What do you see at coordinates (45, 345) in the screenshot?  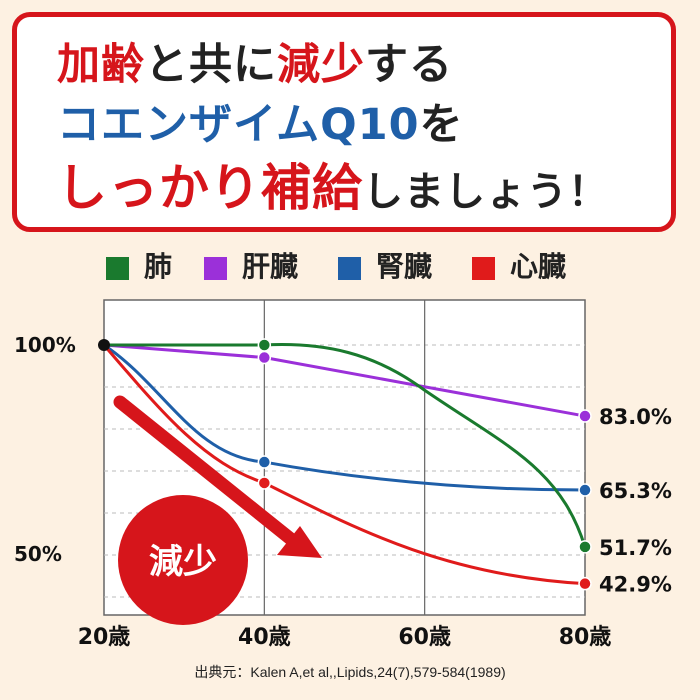 I see `y-tick-label: 100%` at bounding box center [45, 345].